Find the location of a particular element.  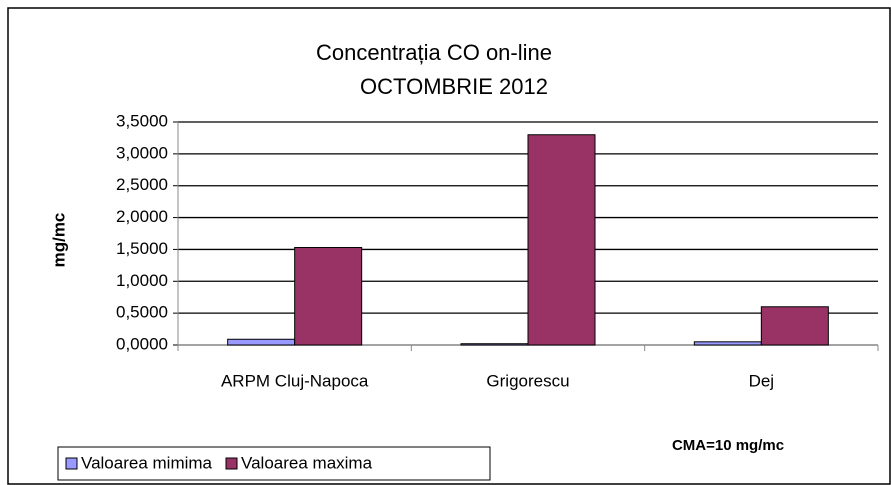

y-tick-label: 3,5000 is located at coordinates (142, 120).